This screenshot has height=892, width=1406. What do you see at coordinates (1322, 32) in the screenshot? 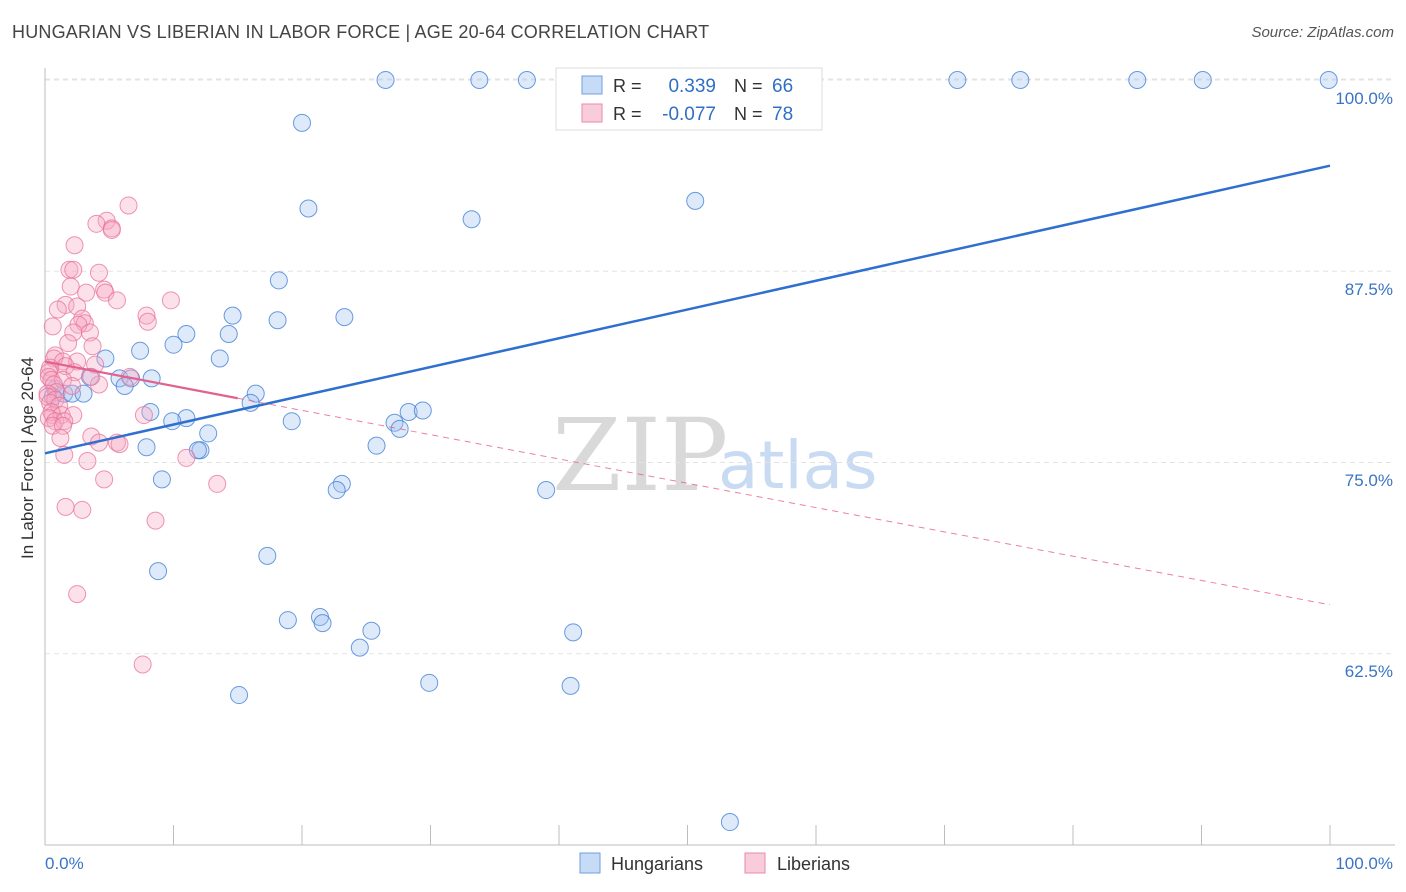
I see `source-label: Source: ZipAtlas.com` at bounding box center [1322, 32].